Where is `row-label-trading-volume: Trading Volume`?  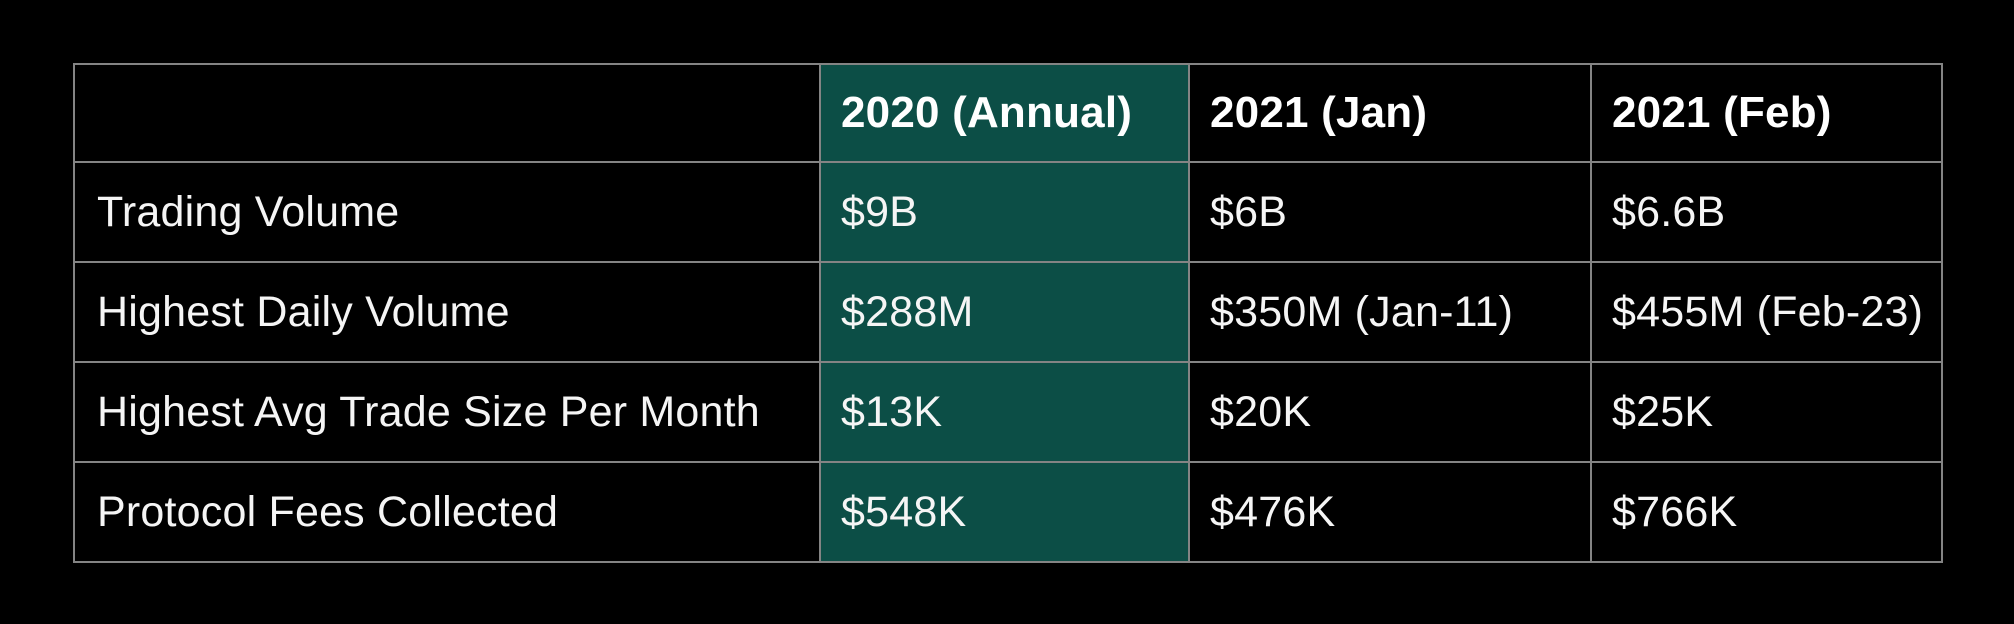 row-label-trading-volume: Trading Volume is located at coordinates (447, 212).